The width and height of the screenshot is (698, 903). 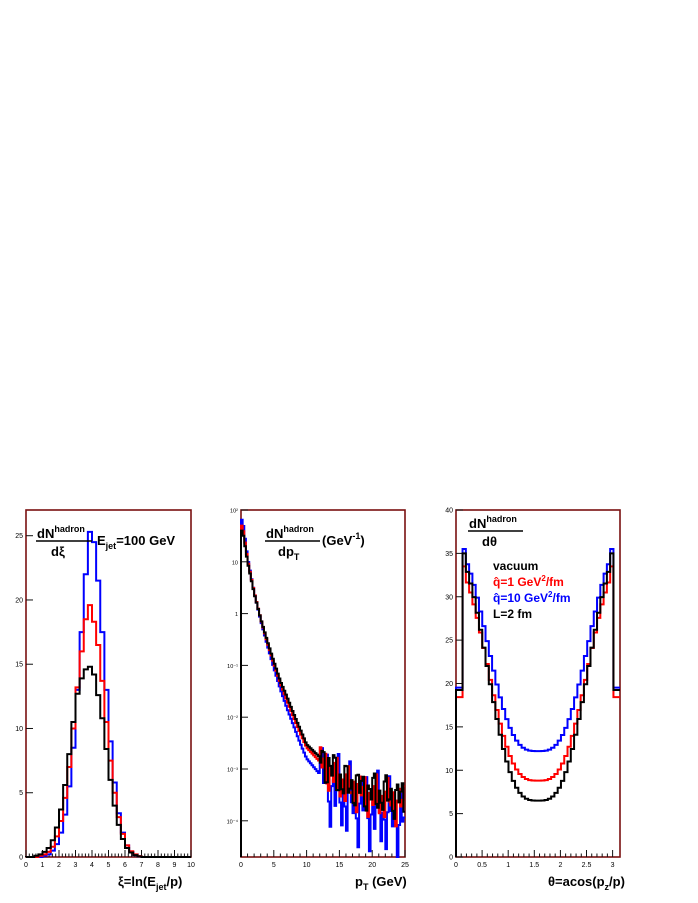 I want to click on plot-frame, so click(x=108, y=683).